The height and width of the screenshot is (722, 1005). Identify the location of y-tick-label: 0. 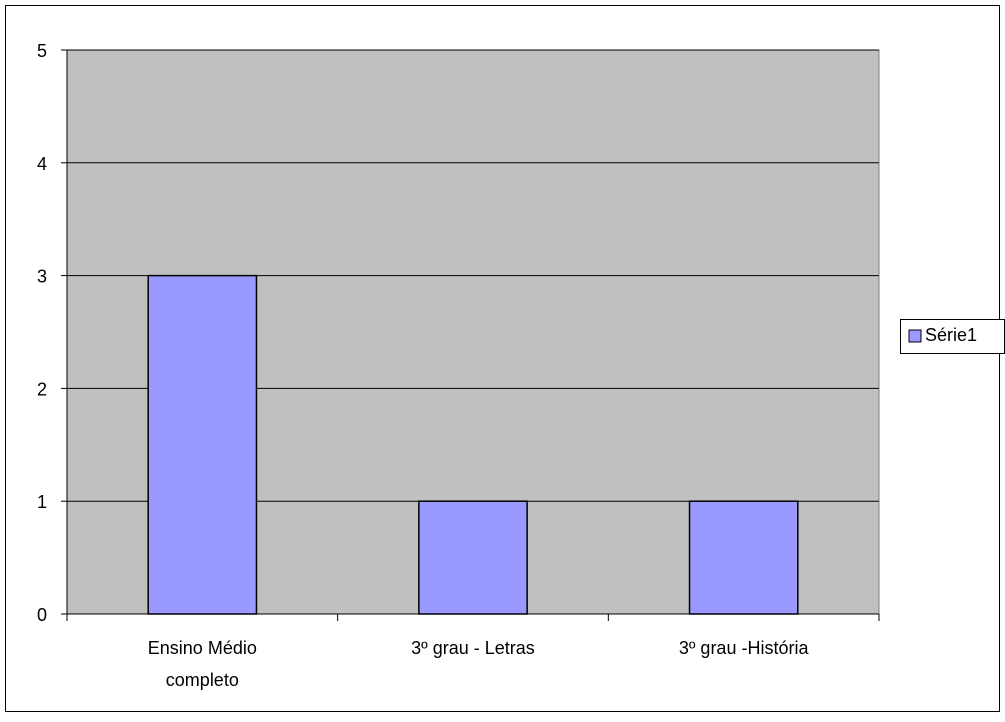
(42, 615).